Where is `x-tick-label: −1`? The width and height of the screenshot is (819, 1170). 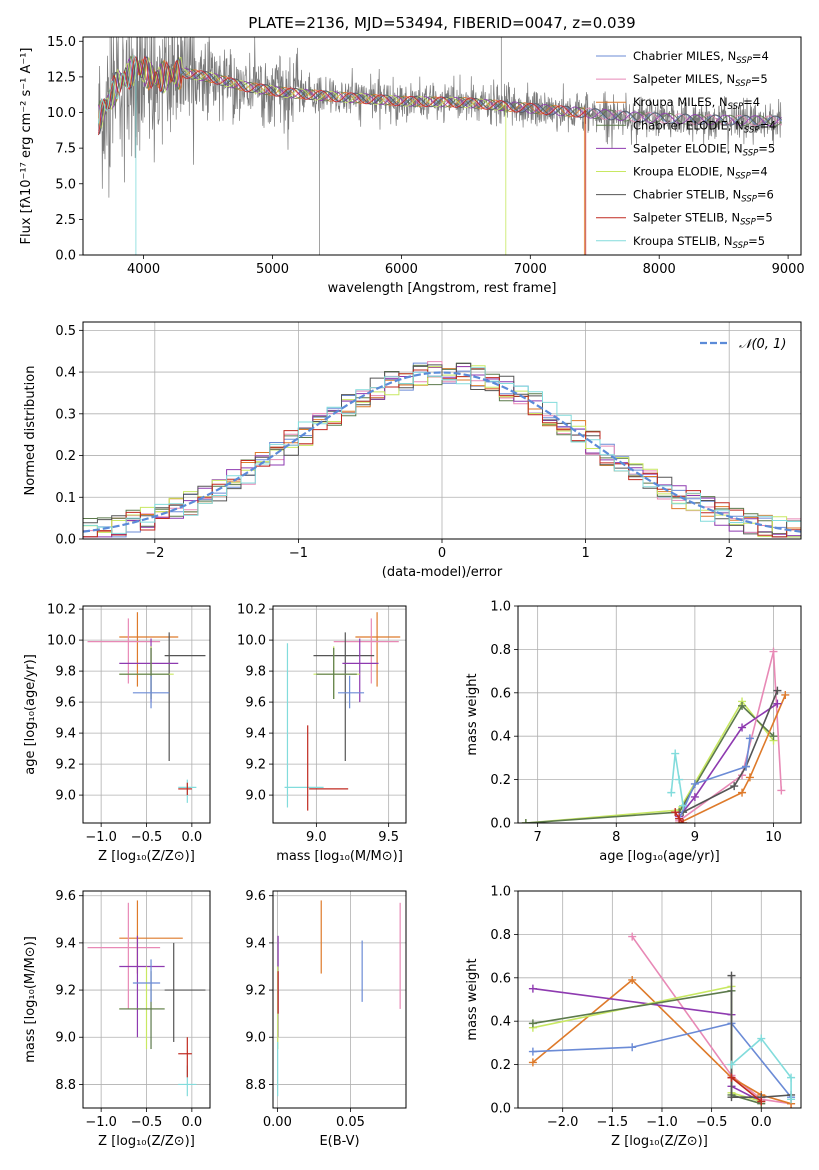 x-tick-label: −1 is located at coordinates (298, 553).